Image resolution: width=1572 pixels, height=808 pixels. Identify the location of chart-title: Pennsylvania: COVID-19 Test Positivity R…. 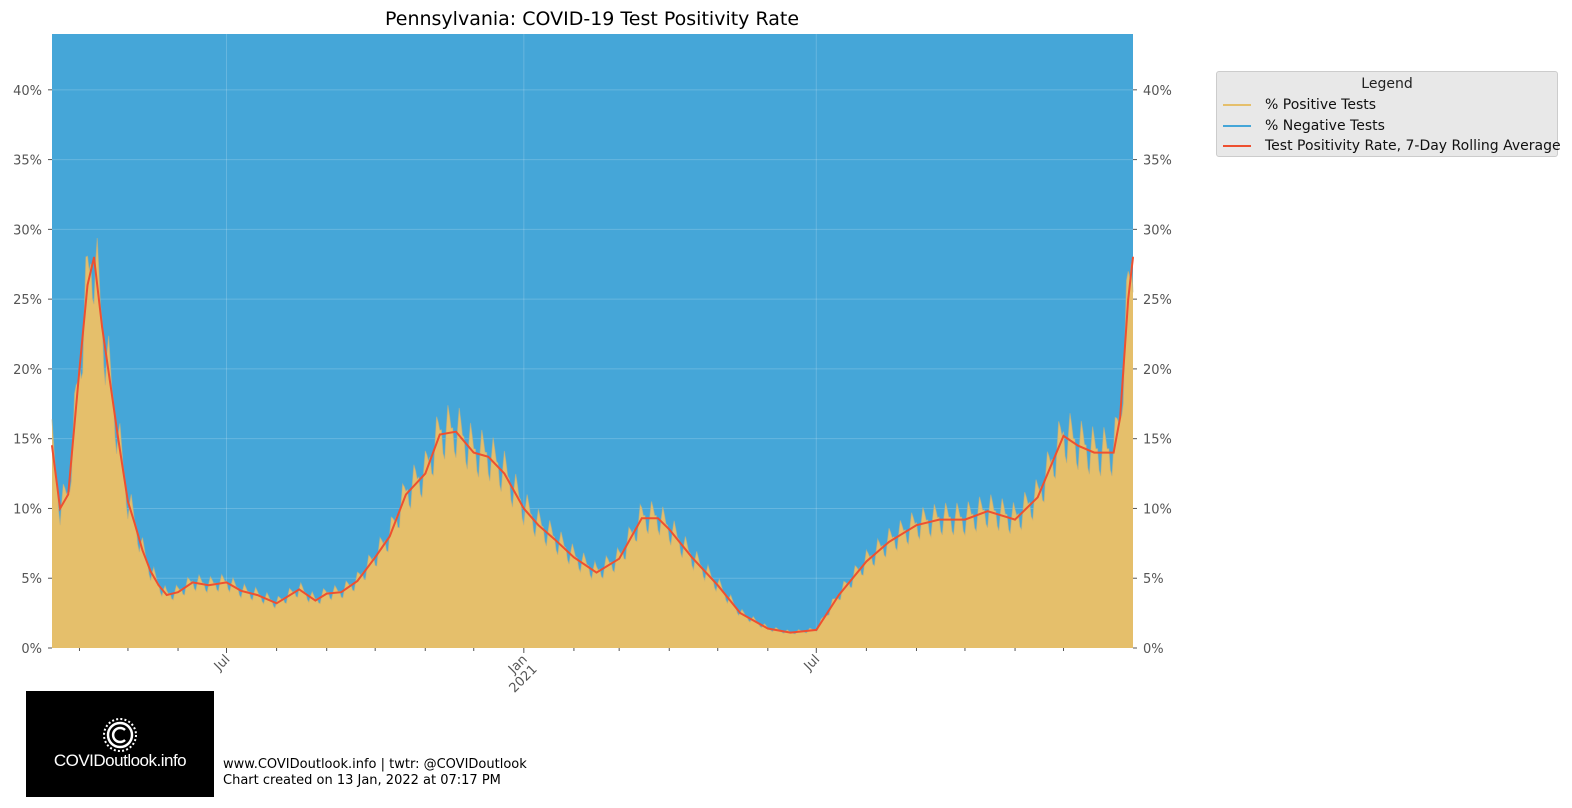
(592, 19).